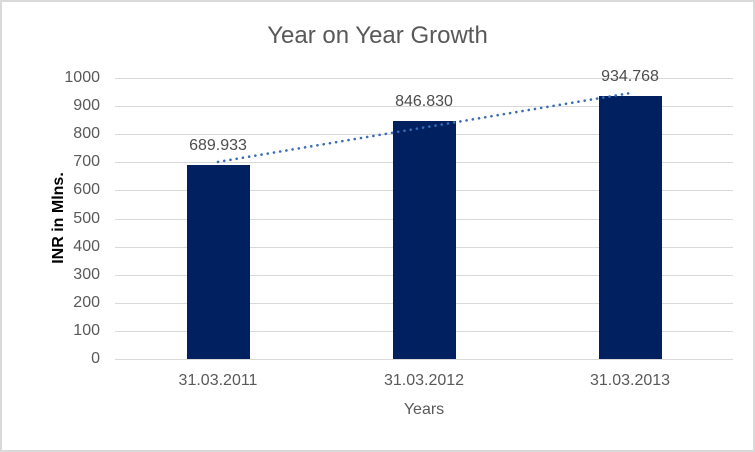 The height and width of the screenshot is (452, 755). What do you see at coordinates (95, 358) in the screenshot?
I see `y-tick-label: 0` at bounding box center [95, 358].